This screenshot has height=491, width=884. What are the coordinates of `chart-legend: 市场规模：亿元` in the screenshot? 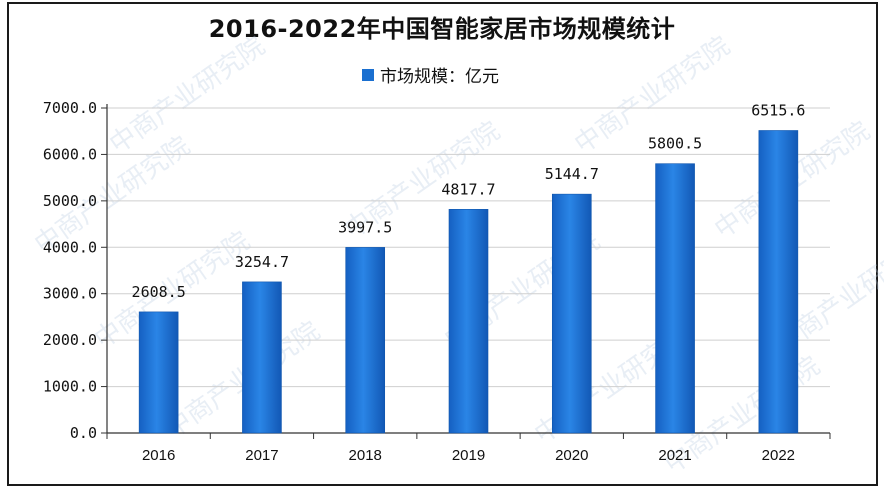 It's located at (430, 74).